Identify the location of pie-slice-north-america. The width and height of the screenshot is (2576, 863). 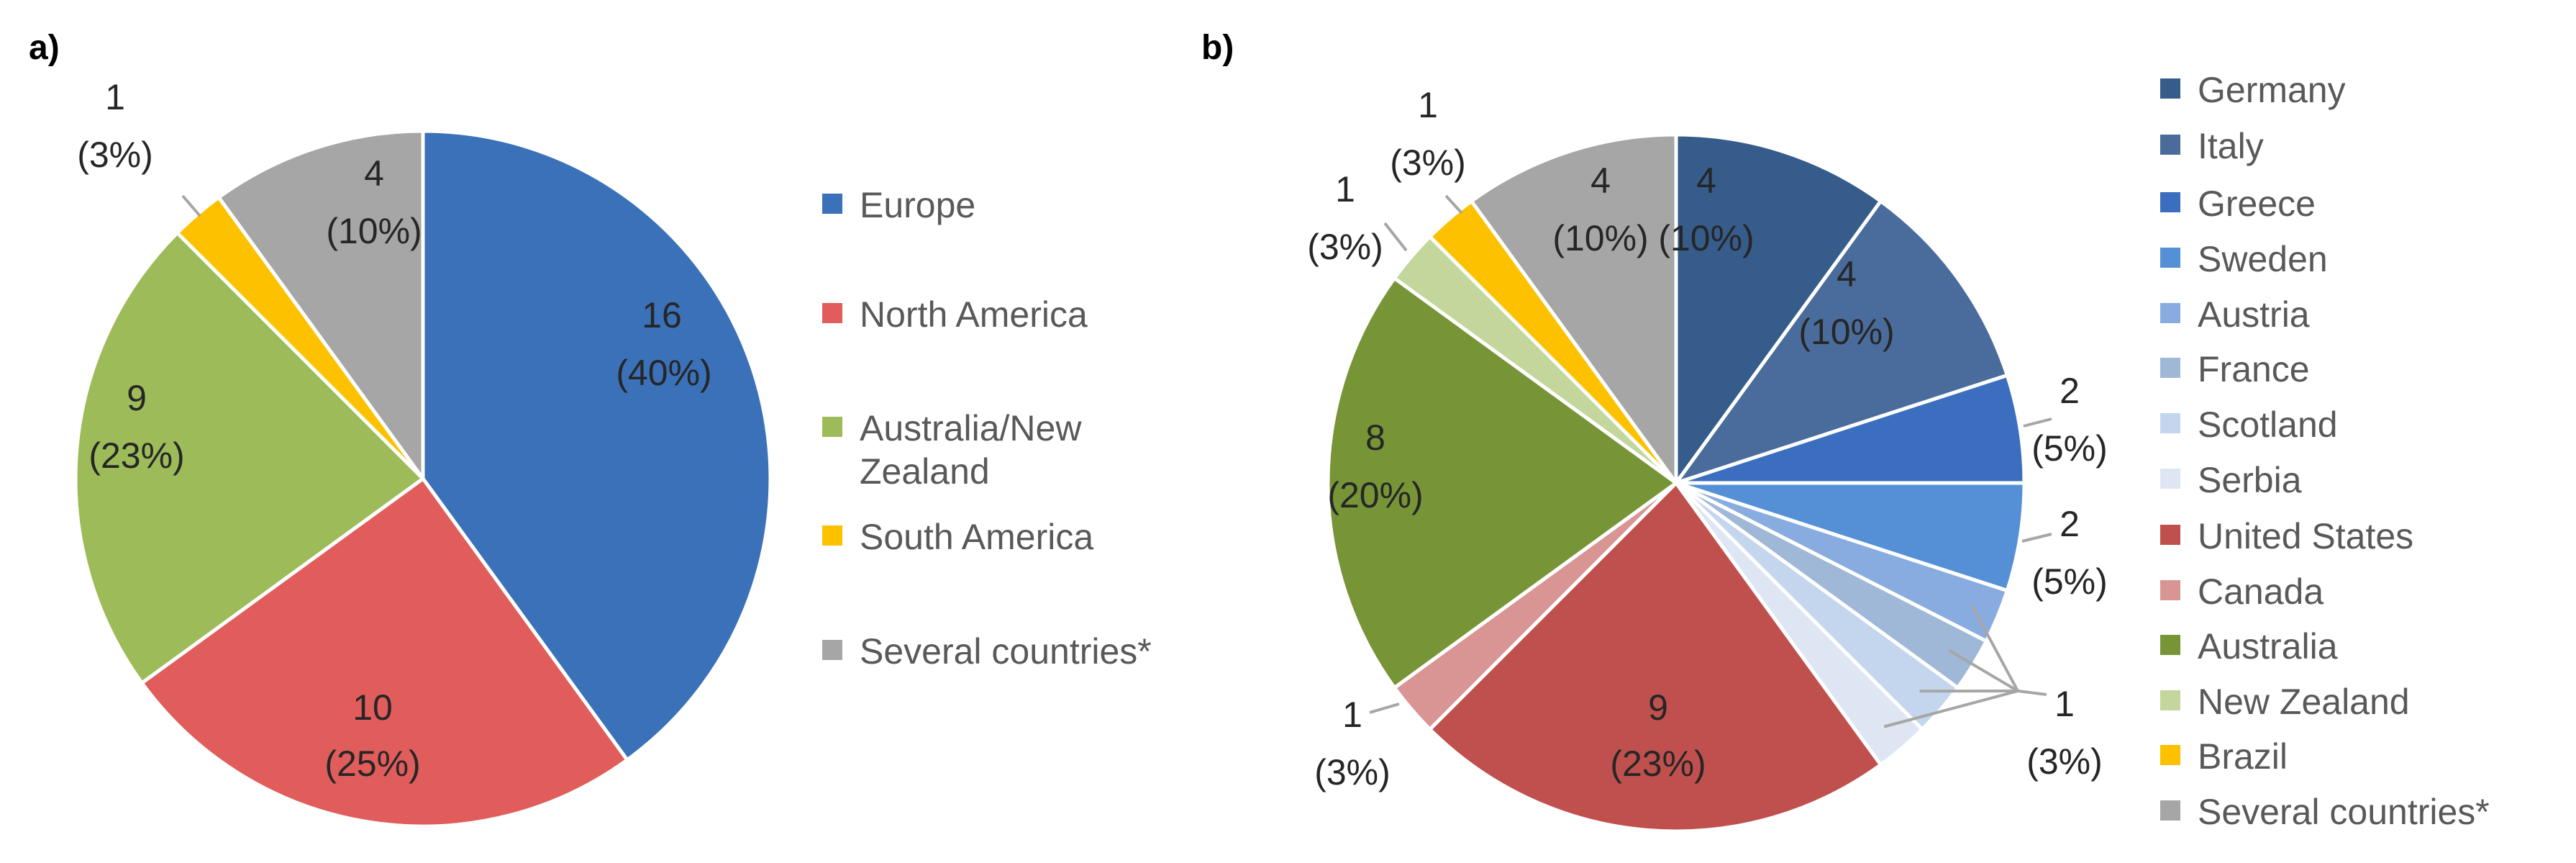
(384, 652).